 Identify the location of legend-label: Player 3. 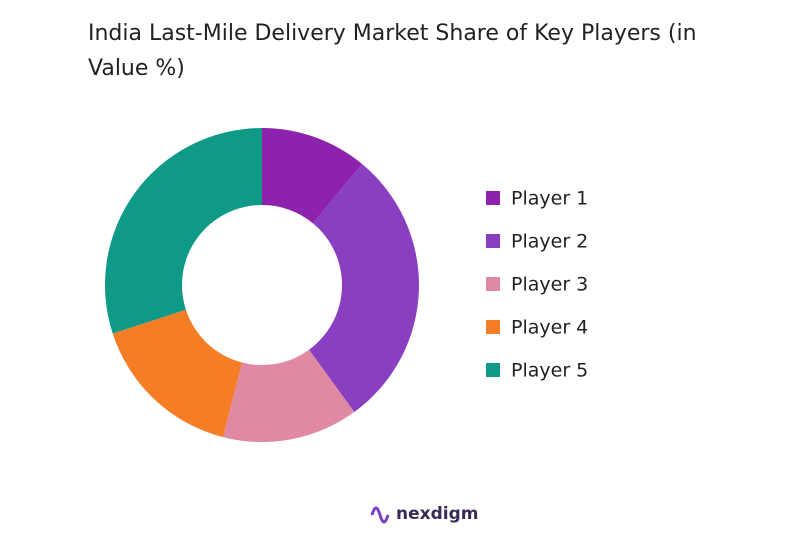
(549, 285).